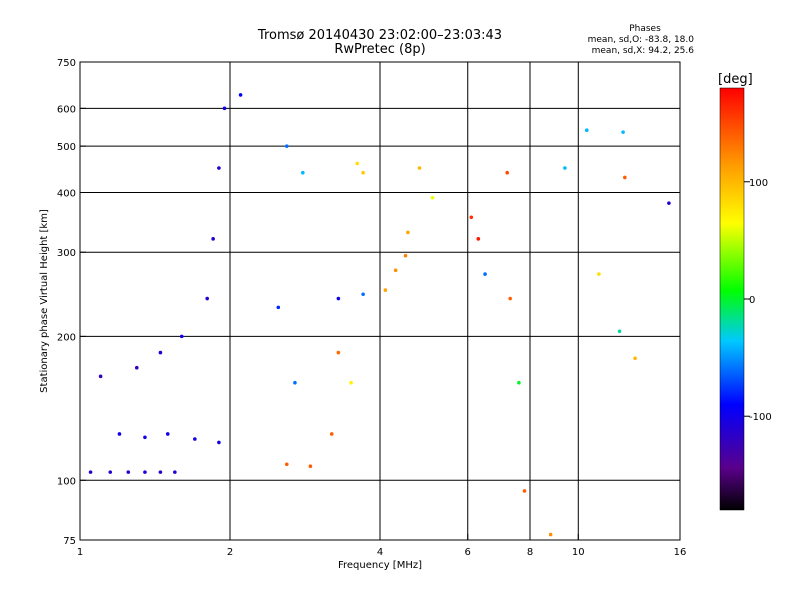 The image size is (800, 604). I want to click on x-tick-label: 8, so click(530, 552).